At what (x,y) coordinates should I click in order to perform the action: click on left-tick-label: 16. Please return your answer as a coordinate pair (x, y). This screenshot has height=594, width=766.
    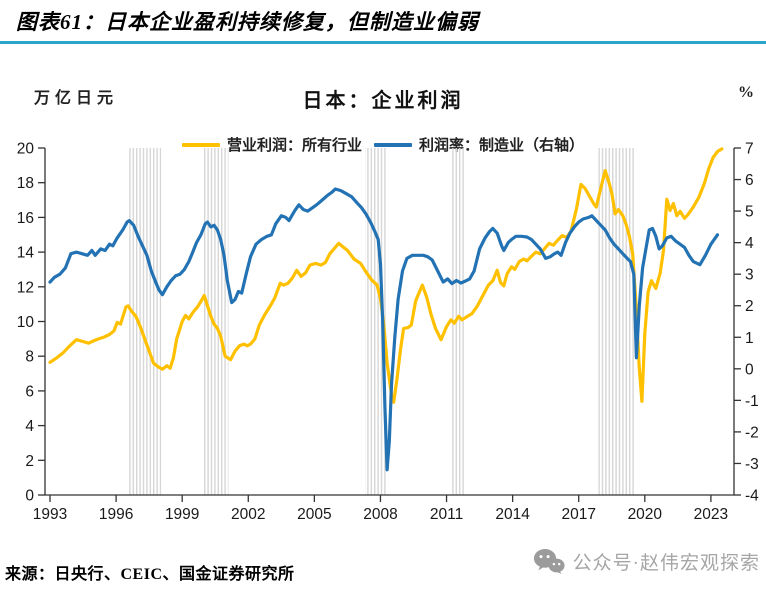
    Looking at the image, I should click on (25, 218).